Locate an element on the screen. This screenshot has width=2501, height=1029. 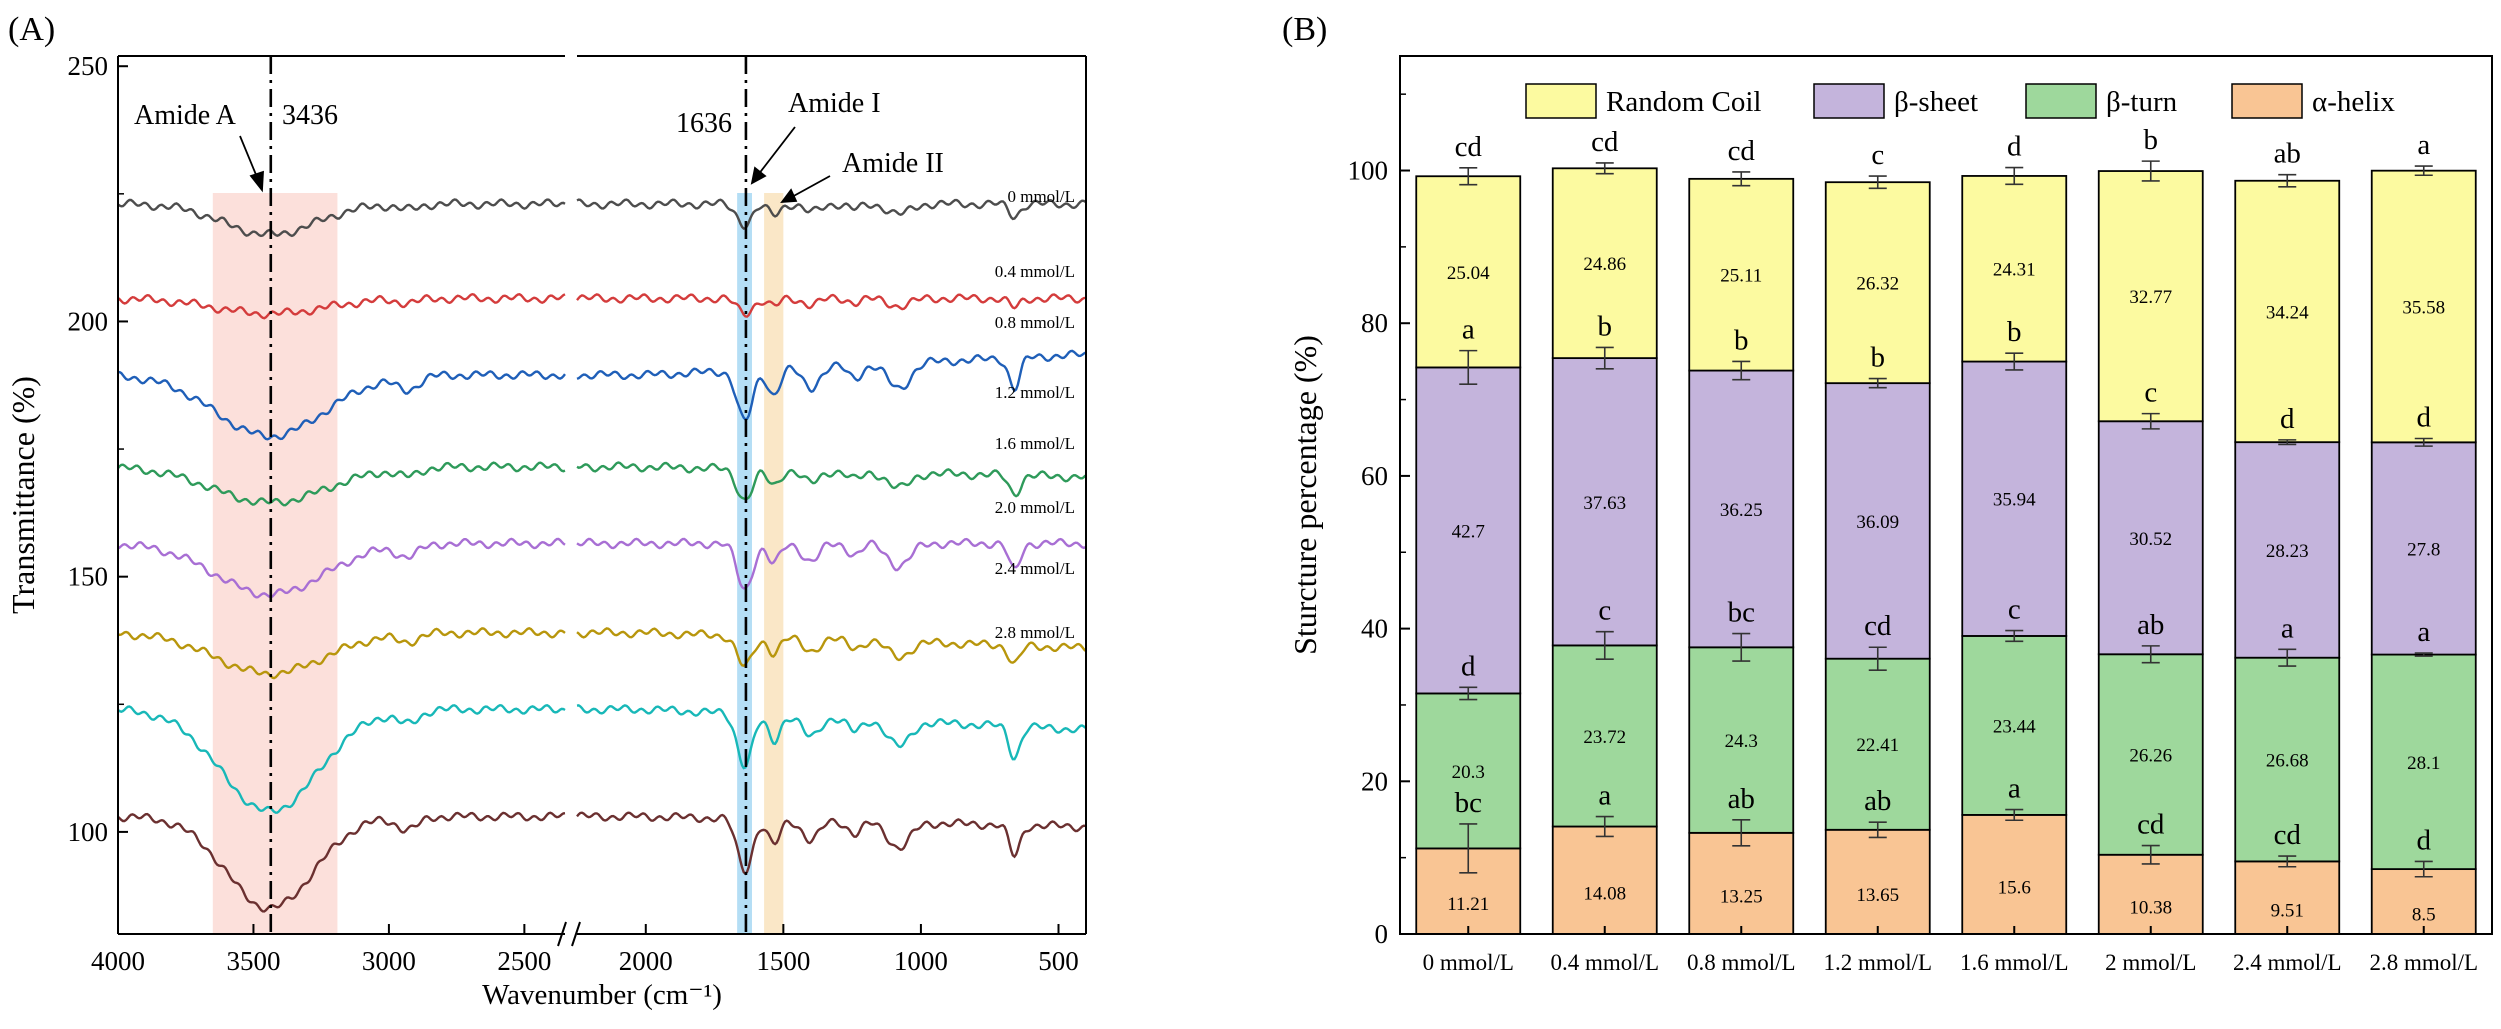
sig-letter-1-7: a is located at coordinates (2423, 632).